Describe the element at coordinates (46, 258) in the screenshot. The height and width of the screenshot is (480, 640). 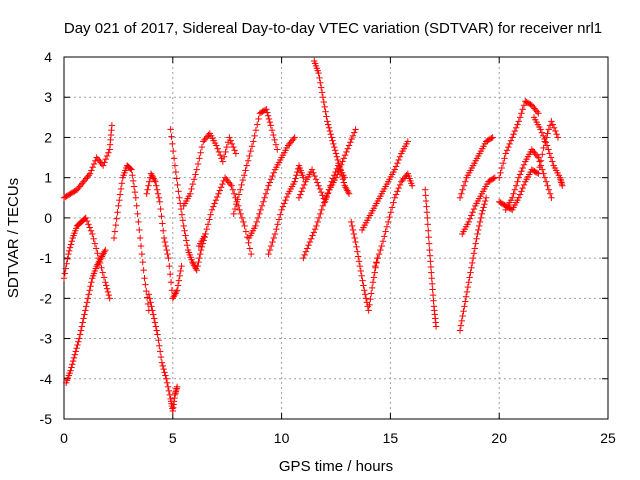
I see `y-tick-label: -1` at that location.